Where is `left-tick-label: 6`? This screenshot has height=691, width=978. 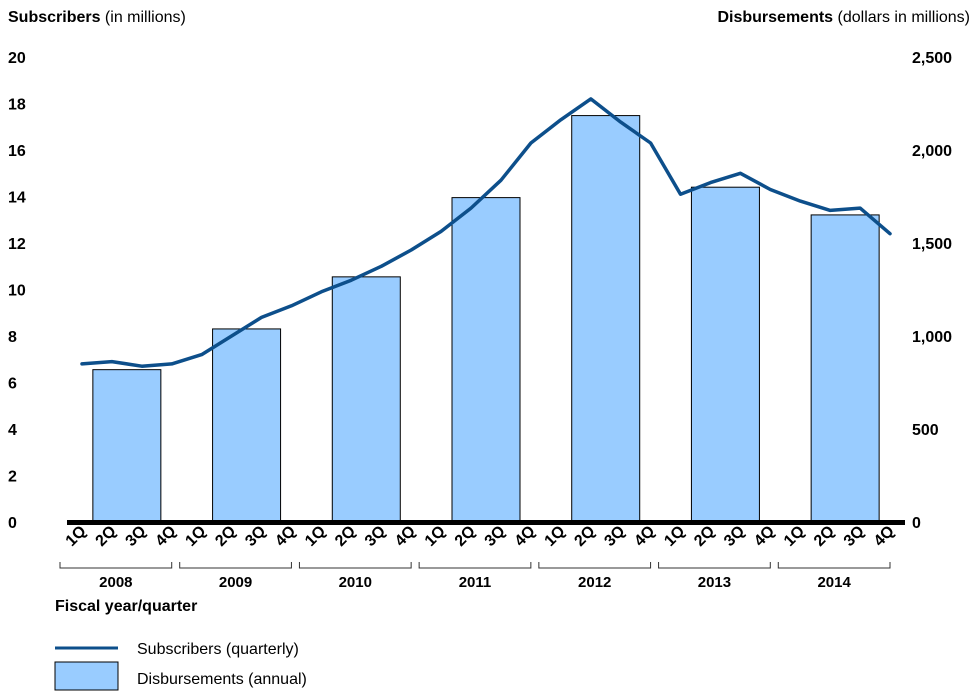
left-tick-label: 6 is located at coordinates (12, 384).